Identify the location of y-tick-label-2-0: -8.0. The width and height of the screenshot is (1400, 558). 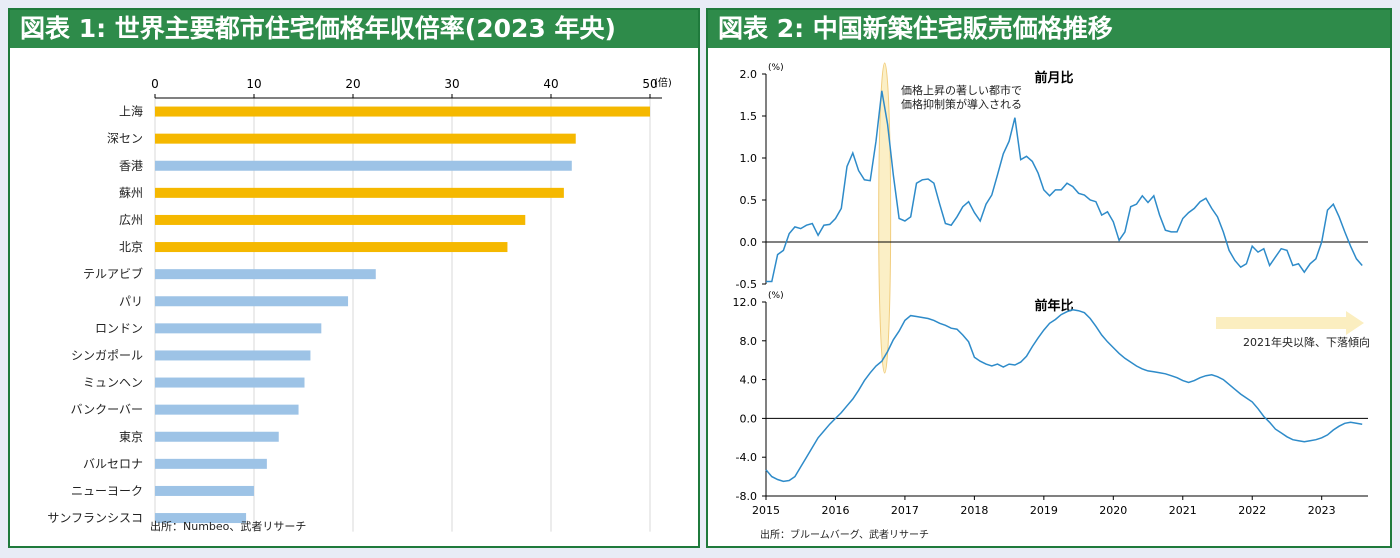
(746, 496).